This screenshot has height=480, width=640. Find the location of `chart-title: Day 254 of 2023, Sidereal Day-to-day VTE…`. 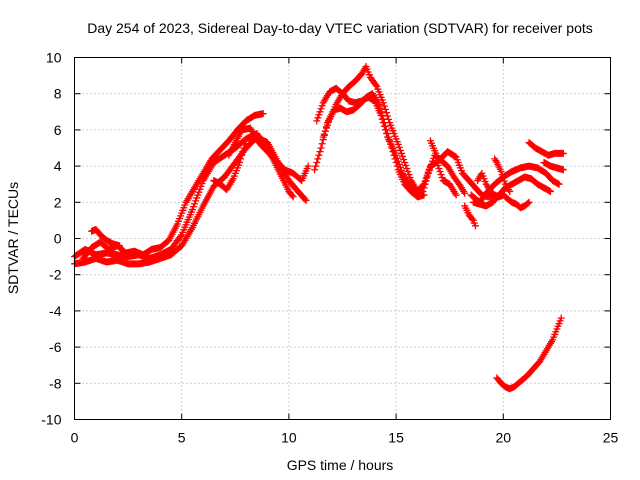

chart-title: Day 254 of 2023, Sidereal Day-to-day VTE… is located at coordinates (340, 28).